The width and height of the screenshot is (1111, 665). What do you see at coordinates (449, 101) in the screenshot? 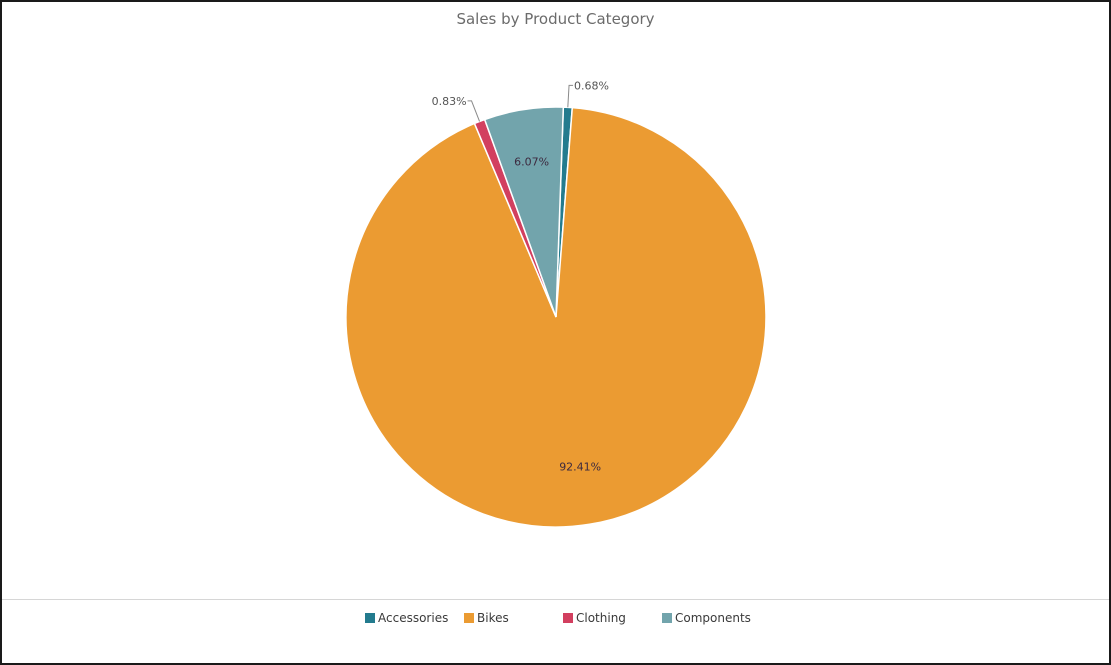
I see `data-label-clothing: 0.83%` at bounding box center [449, 101].